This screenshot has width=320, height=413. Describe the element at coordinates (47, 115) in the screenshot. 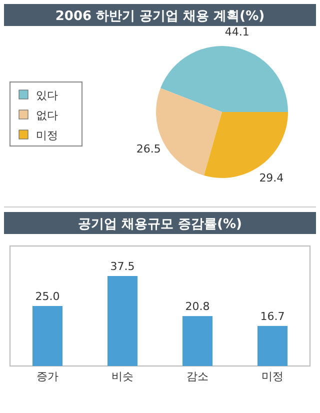

I see `legend-label: 없다` at that location.